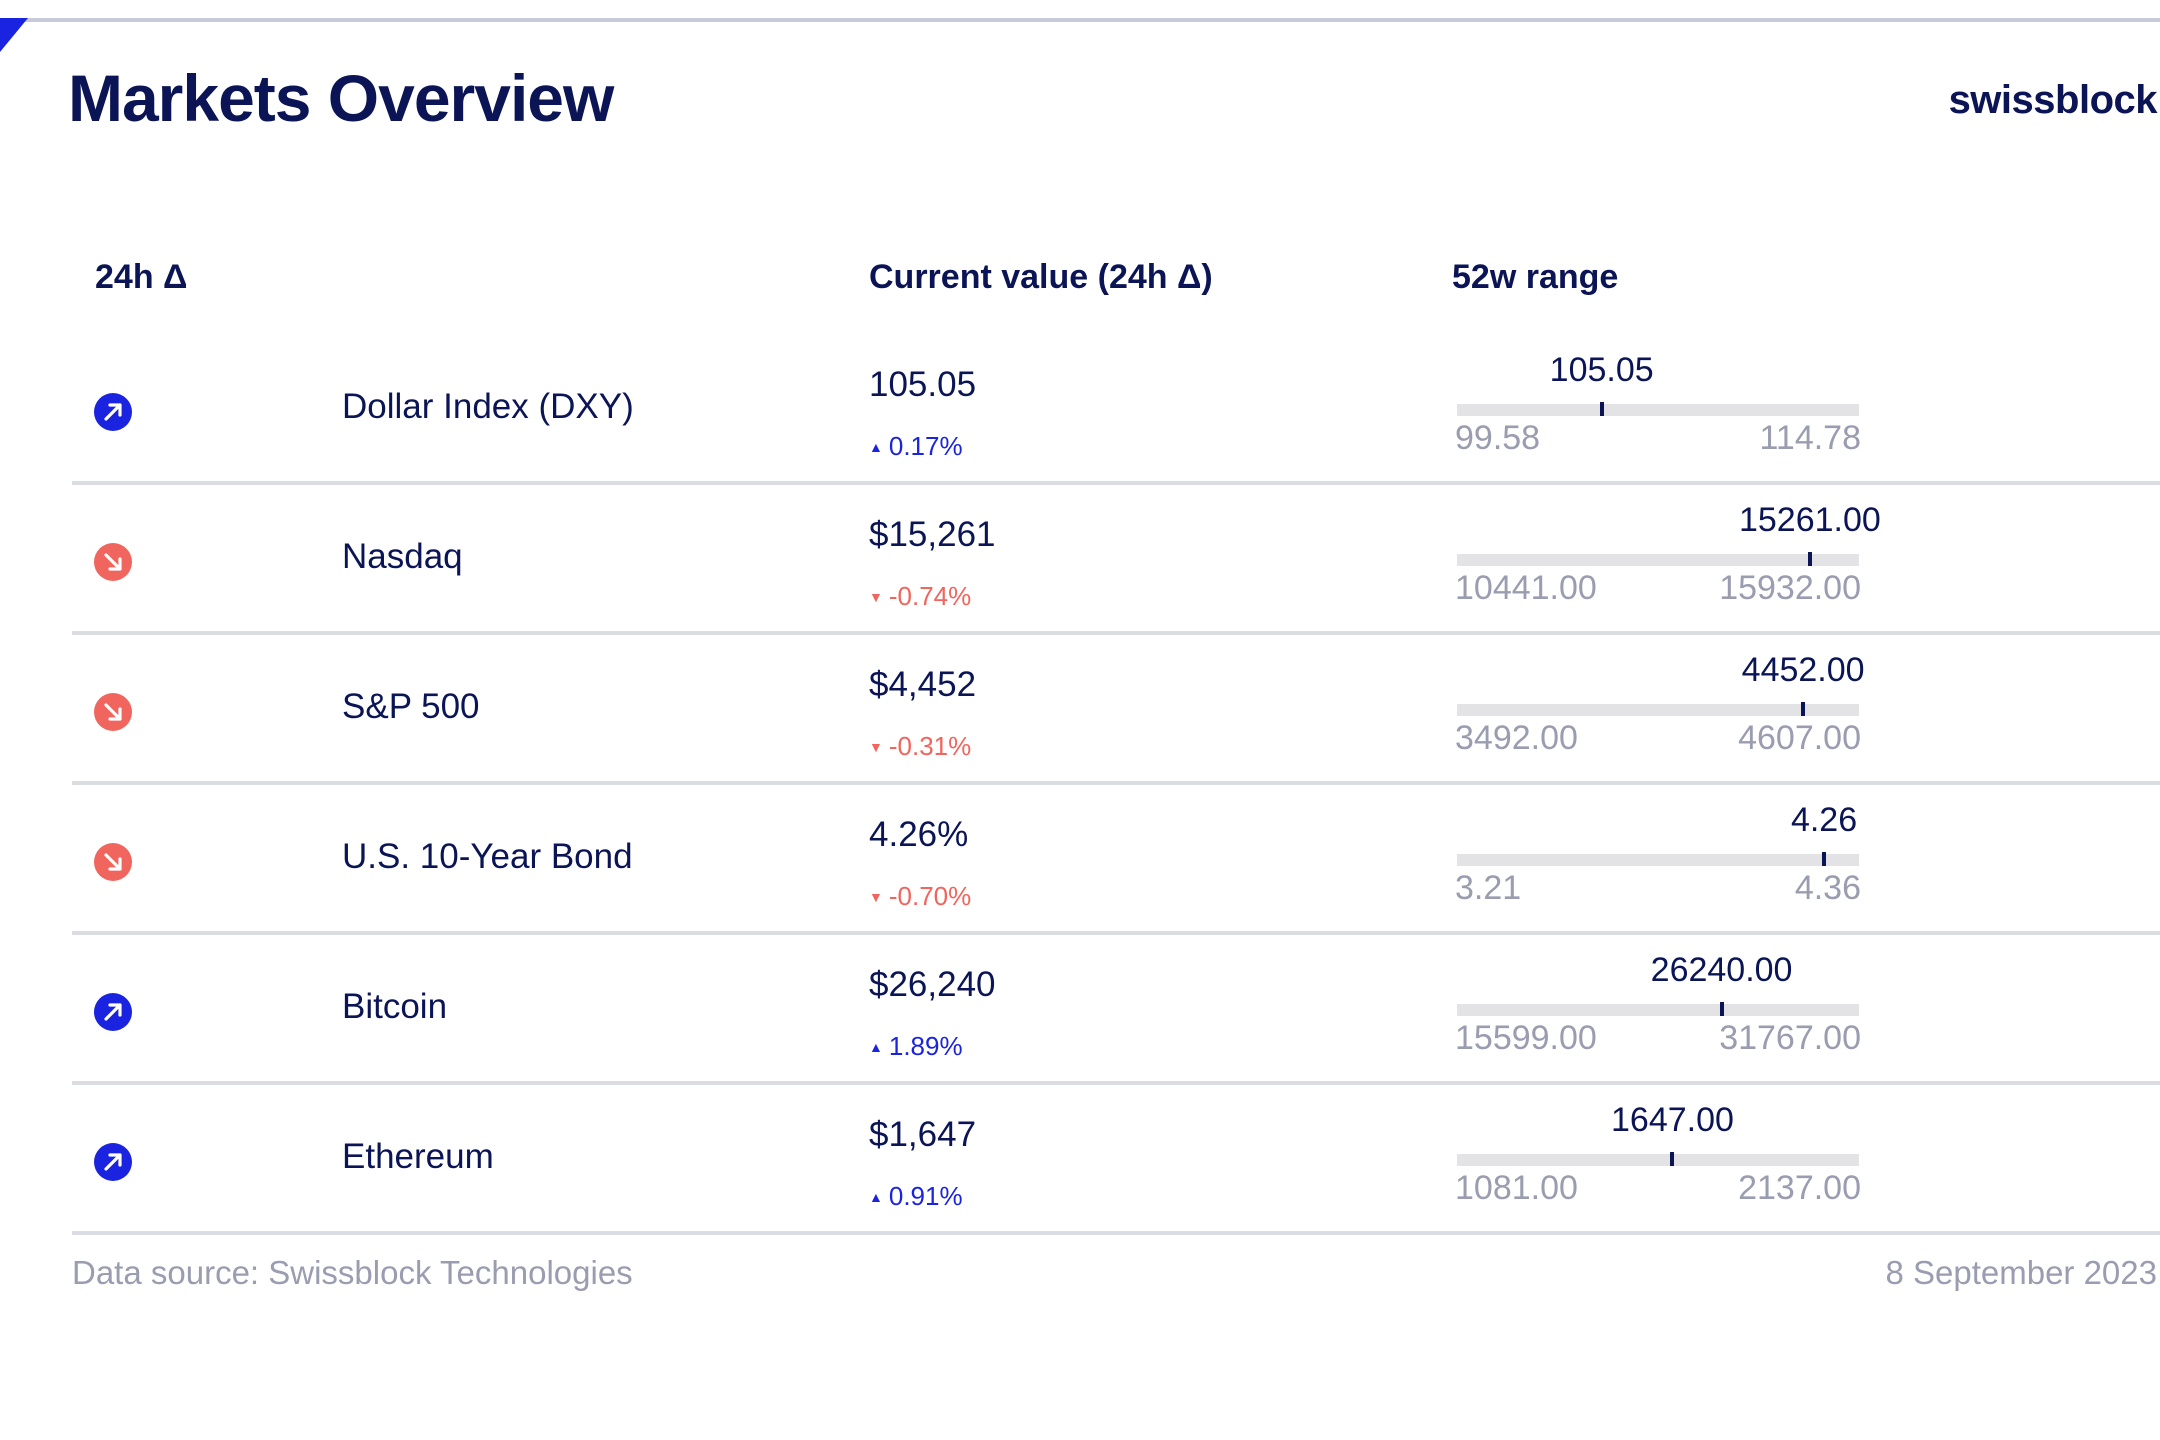 This screenshot has height=1440, width=2160. I want to click on top-rule, so click(1080, 20).